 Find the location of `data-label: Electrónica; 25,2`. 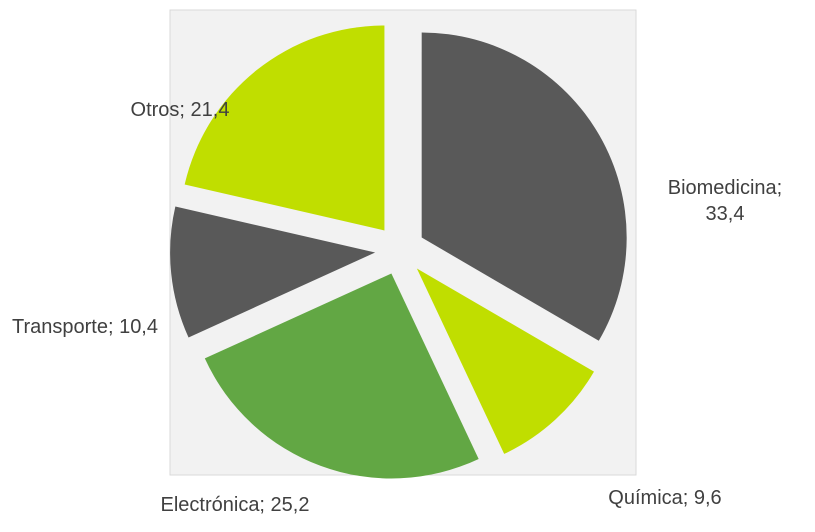

data-label: Electrónica; 25,2 is located at coordinates (235, 505).